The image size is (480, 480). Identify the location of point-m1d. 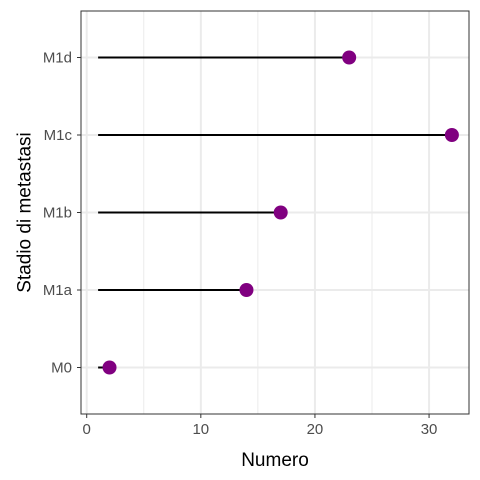
(349, 57).